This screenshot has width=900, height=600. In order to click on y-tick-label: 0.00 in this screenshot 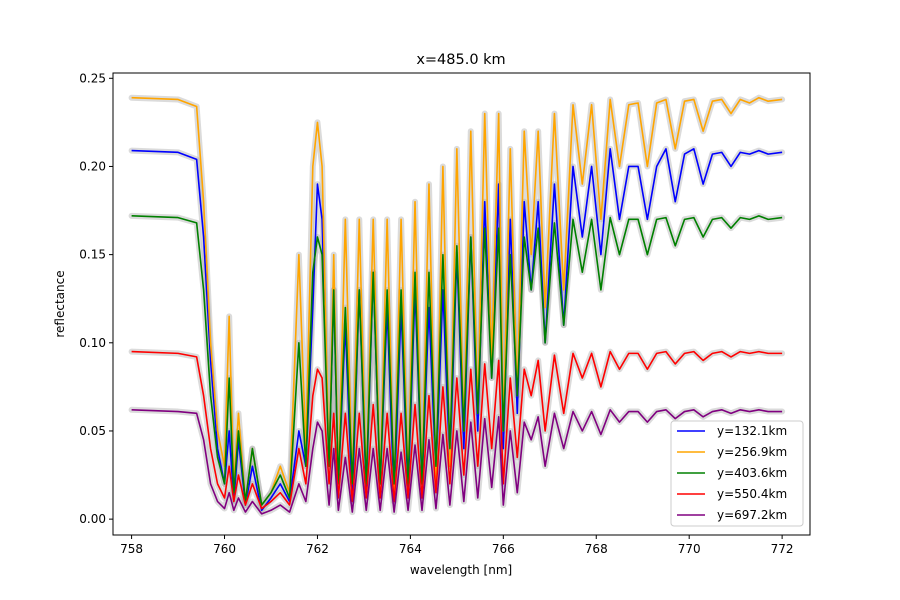, I will do `click(92, 519)`.